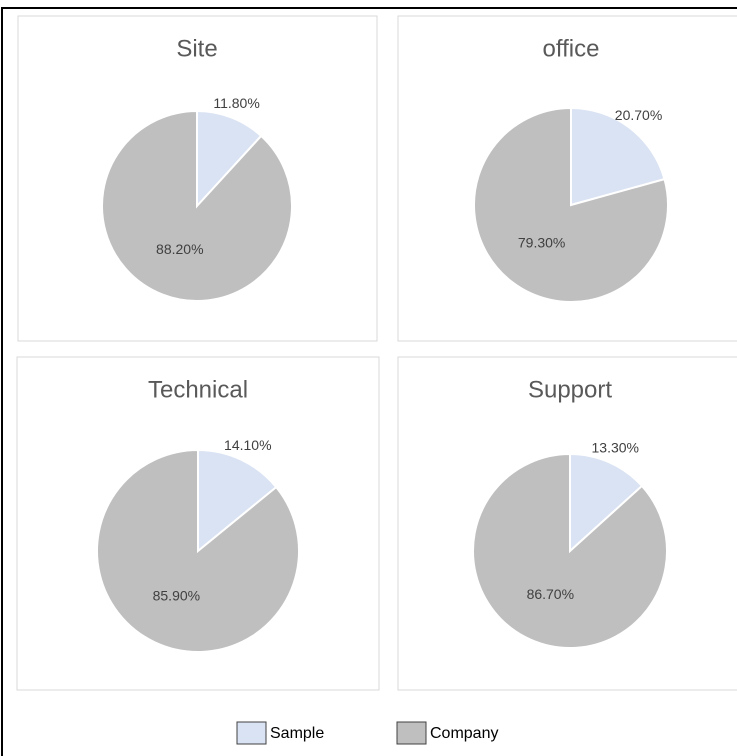 The width and height of the screenshot is (737, 756). I want to click on data-label: 88.20%, so click(179, 249).